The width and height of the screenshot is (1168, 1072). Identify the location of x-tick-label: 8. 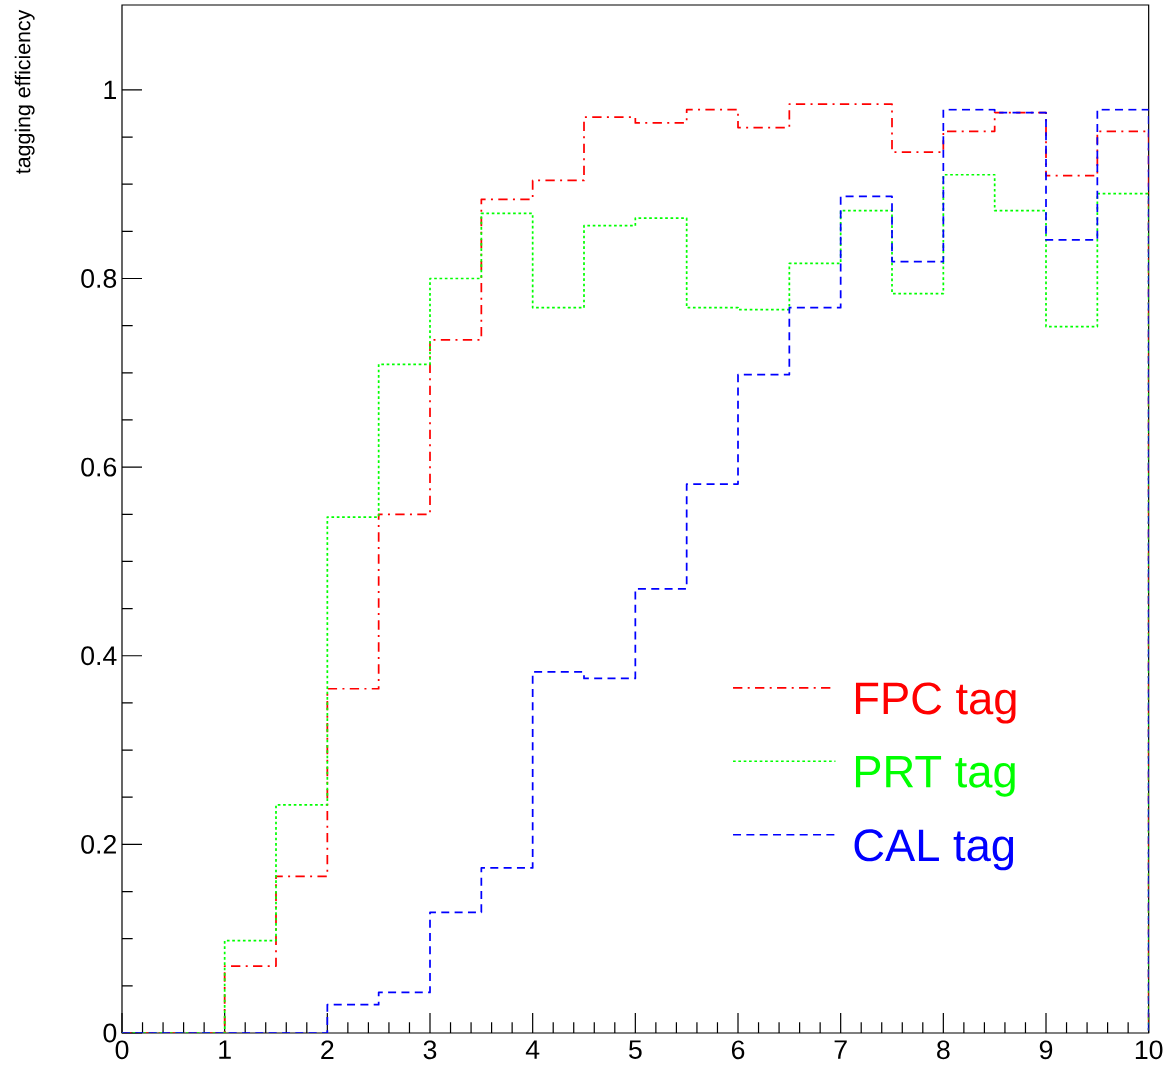
(943, 1050).